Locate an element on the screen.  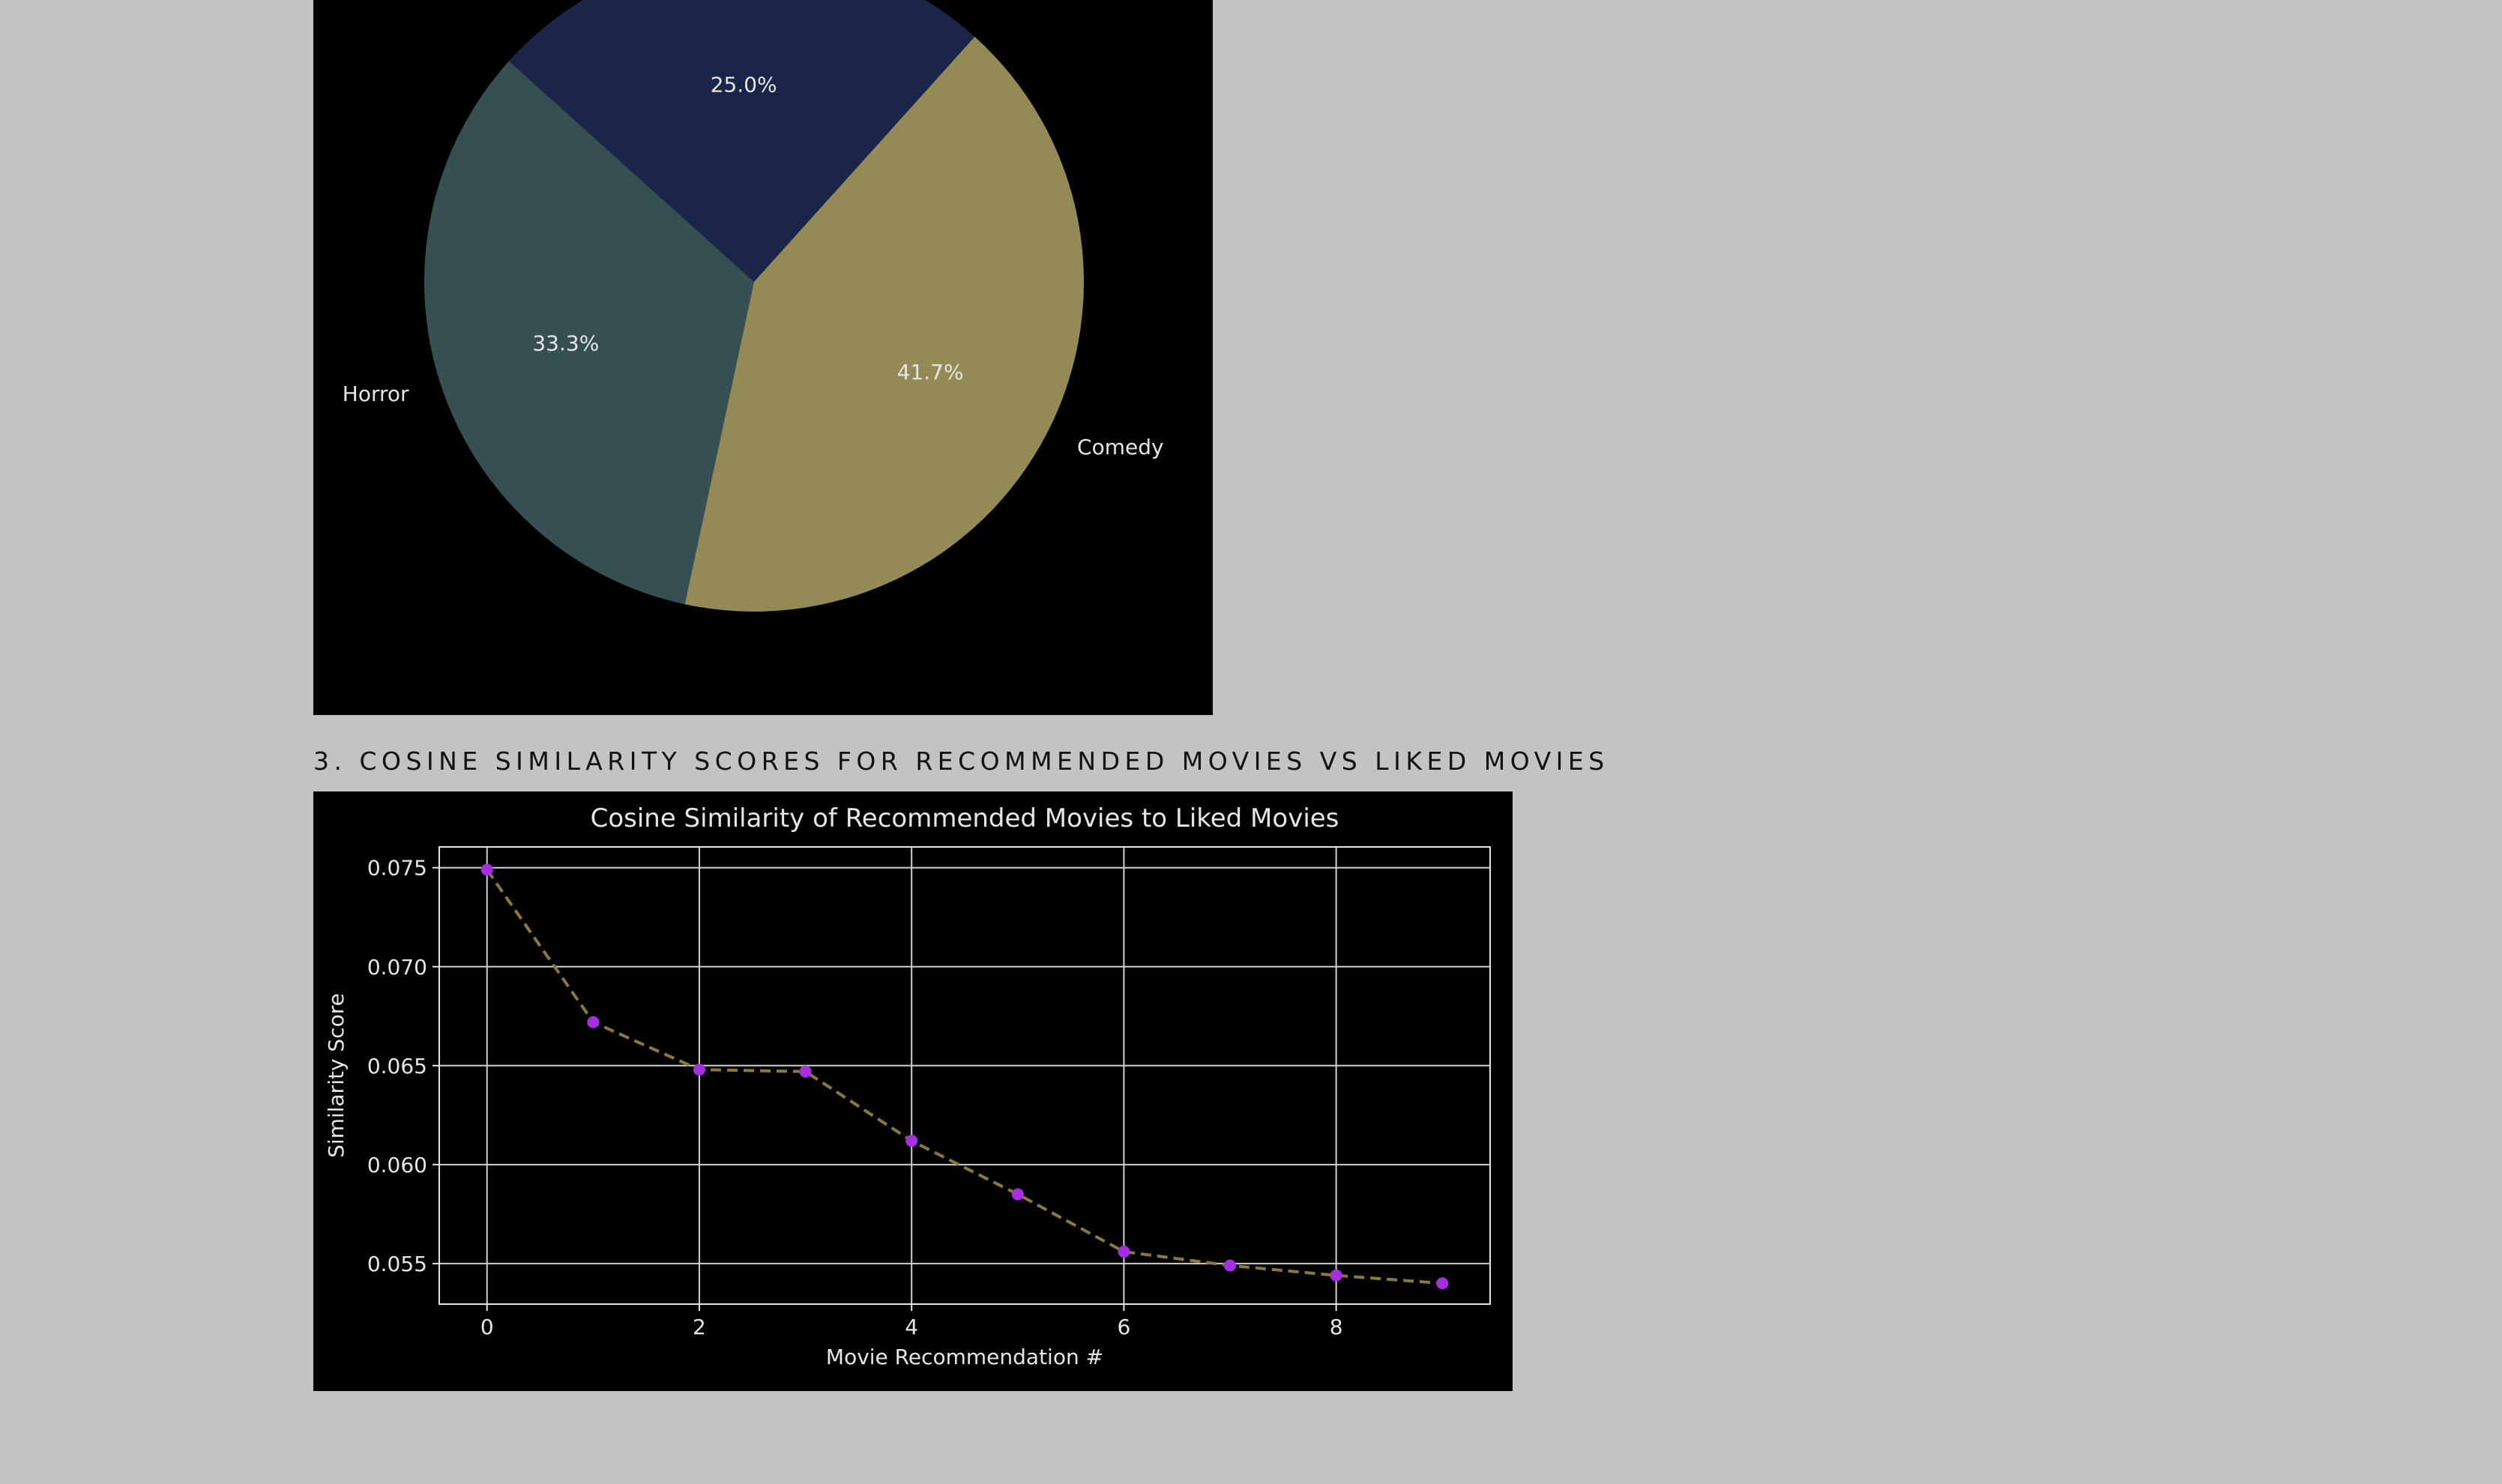
pie-percent-label: 41.7% is located at coordinates (930, 372).